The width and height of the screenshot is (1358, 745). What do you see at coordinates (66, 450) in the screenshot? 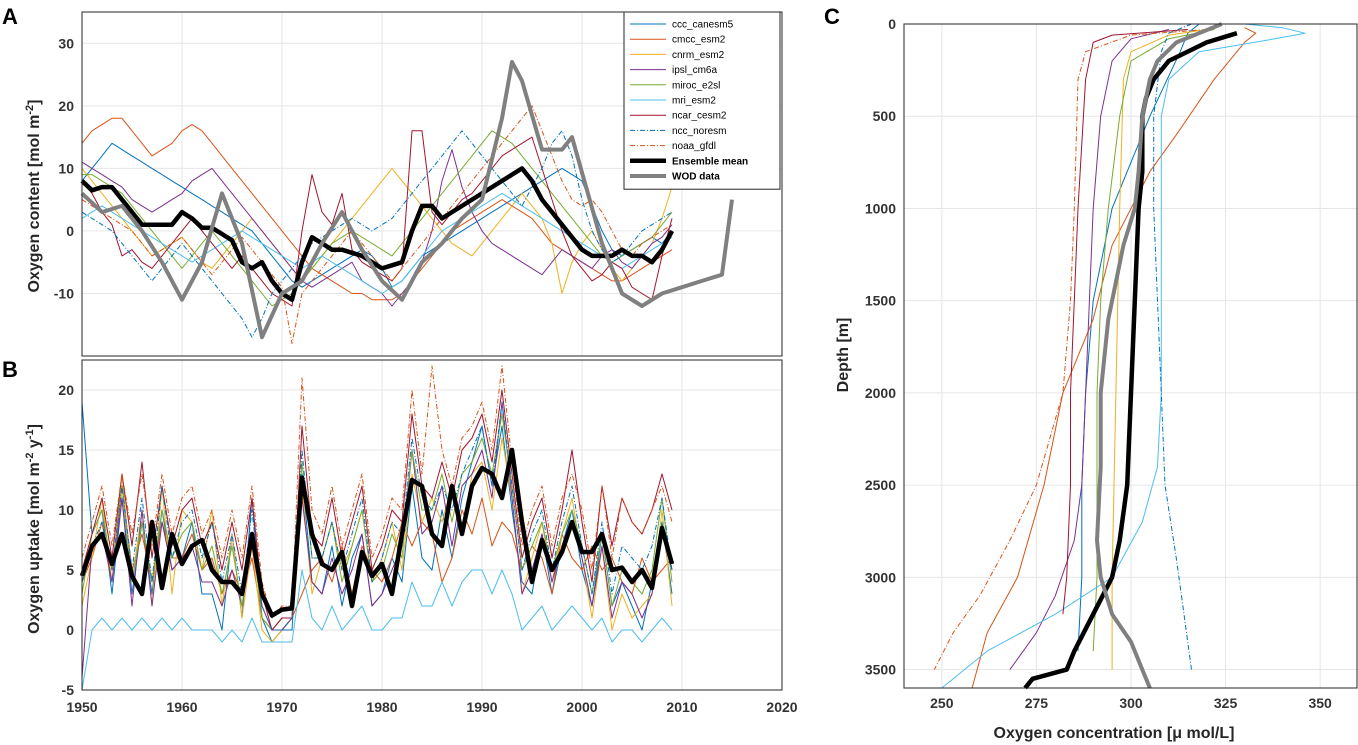
I see `y-tick-label: 15` at bounding box center [66, 450].